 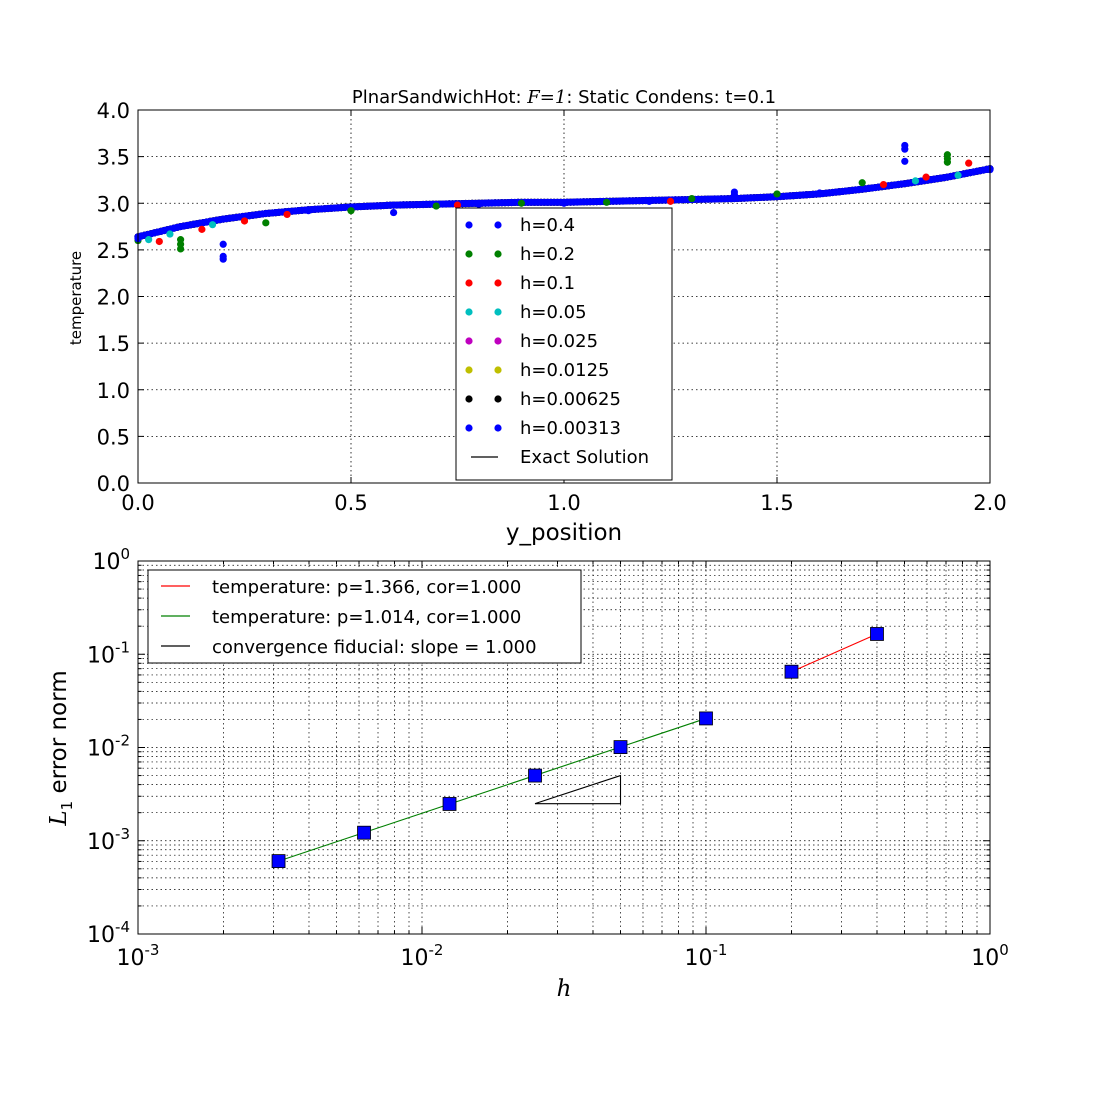 I want to click on bottom-legend-label: convergence fiducial: slope = 1.000, so click(x=374, y=647).